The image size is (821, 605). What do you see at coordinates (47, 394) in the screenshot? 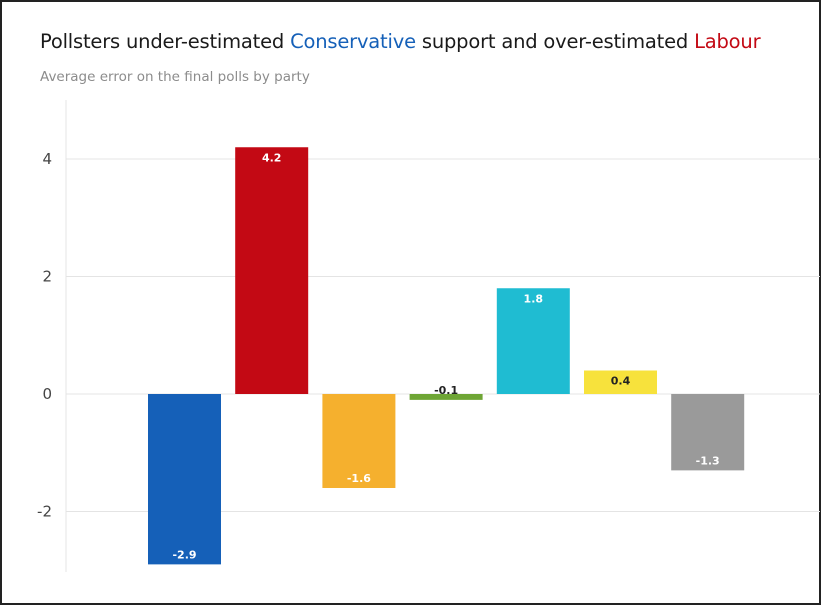
I see `y-tick-label: 0` at bounding box center [47, 394].